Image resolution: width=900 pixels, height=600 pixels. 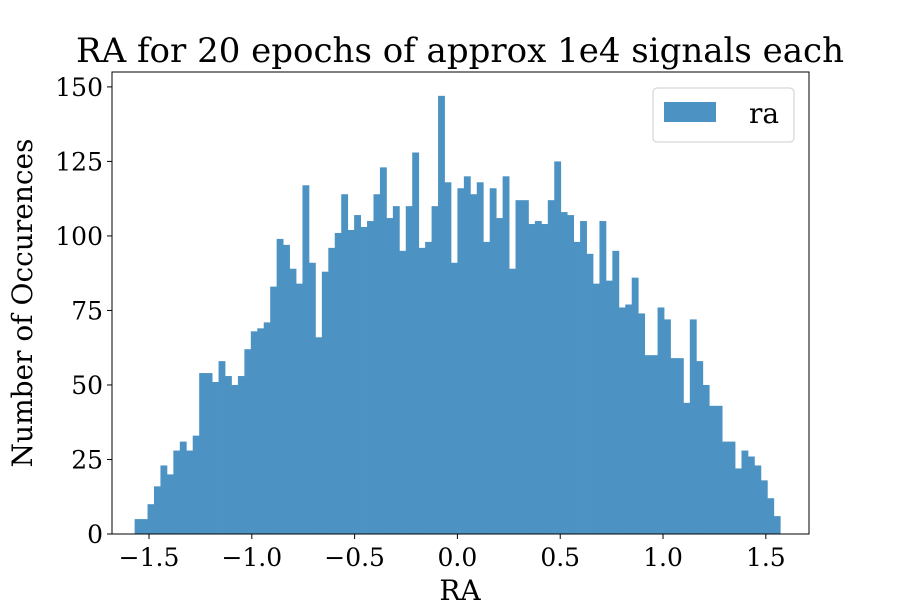 I want to click on y-tick-label: 75, so click(x=87, y=310).